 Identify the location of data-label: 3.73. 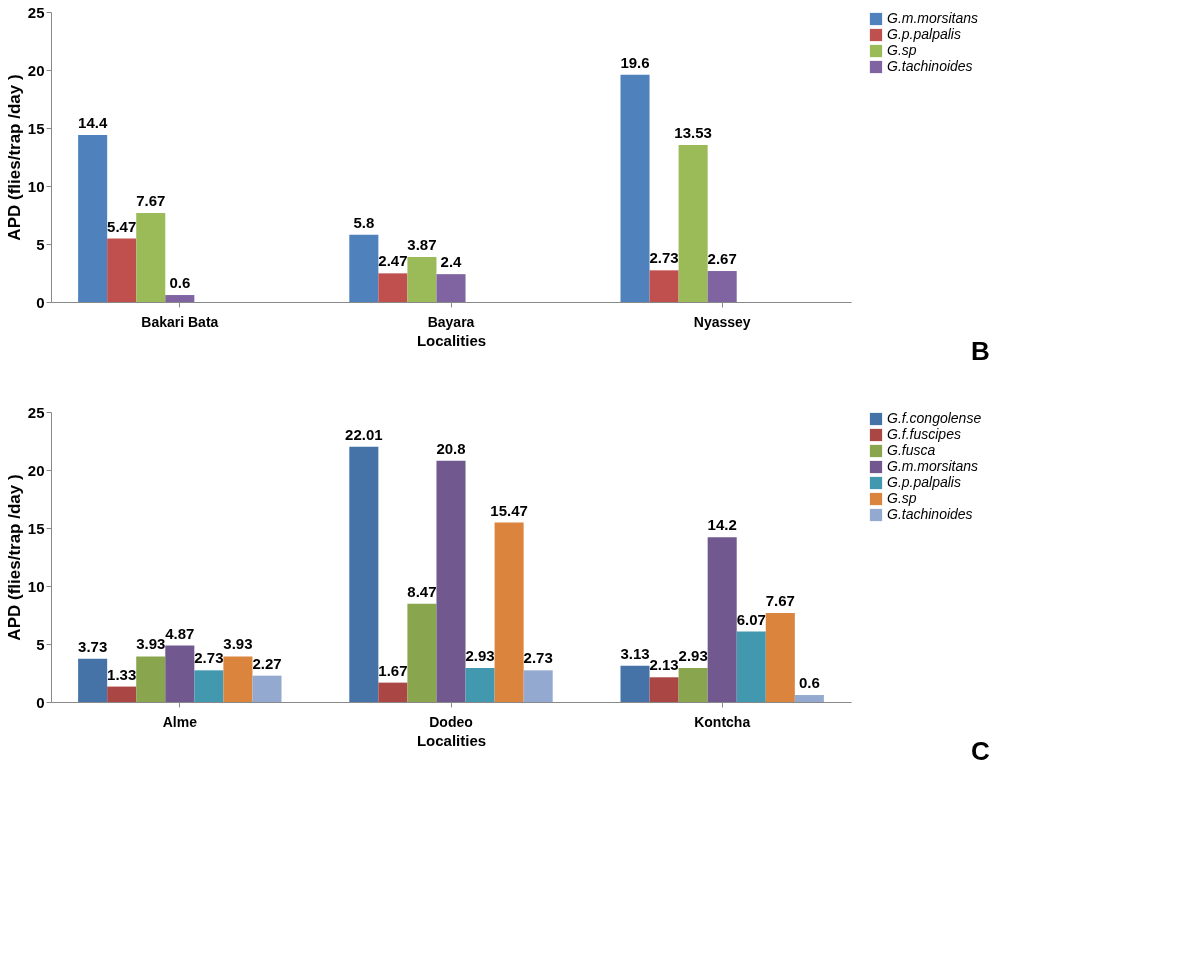
(93, 646).